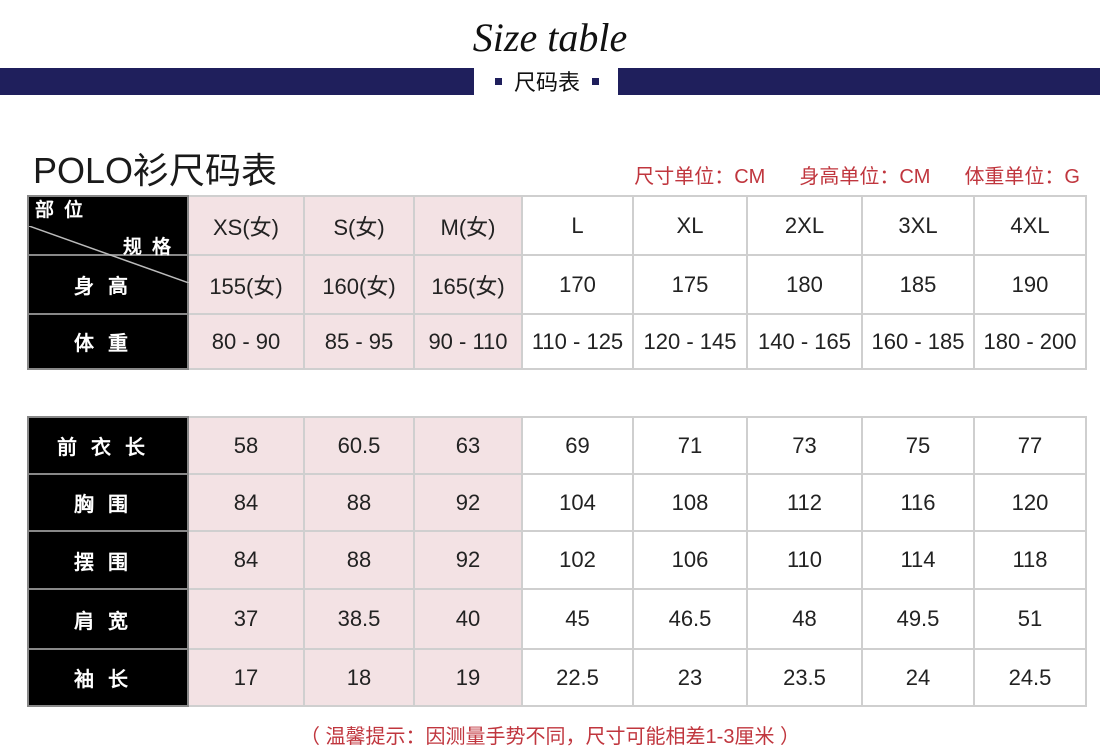 Image resolution: width=1100 pixels, height=756 pixels. What do you see at coordinates (108, 619) in the screenshot?
I see `row-label: 肩宽` at bounding box center [108, 619].